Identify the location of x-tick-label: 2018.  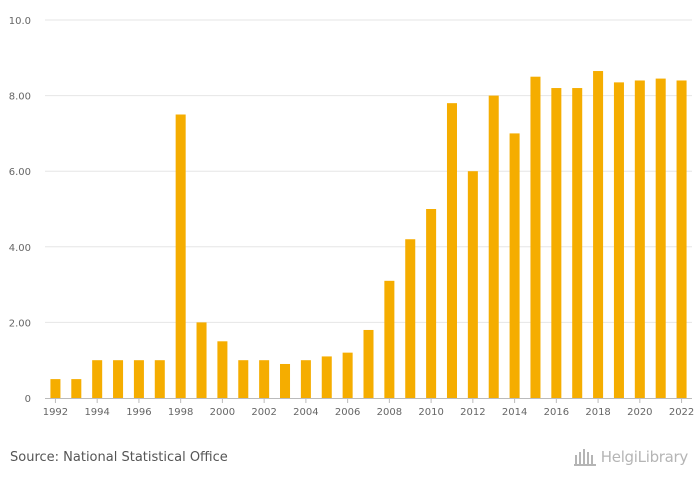
(597, 412).